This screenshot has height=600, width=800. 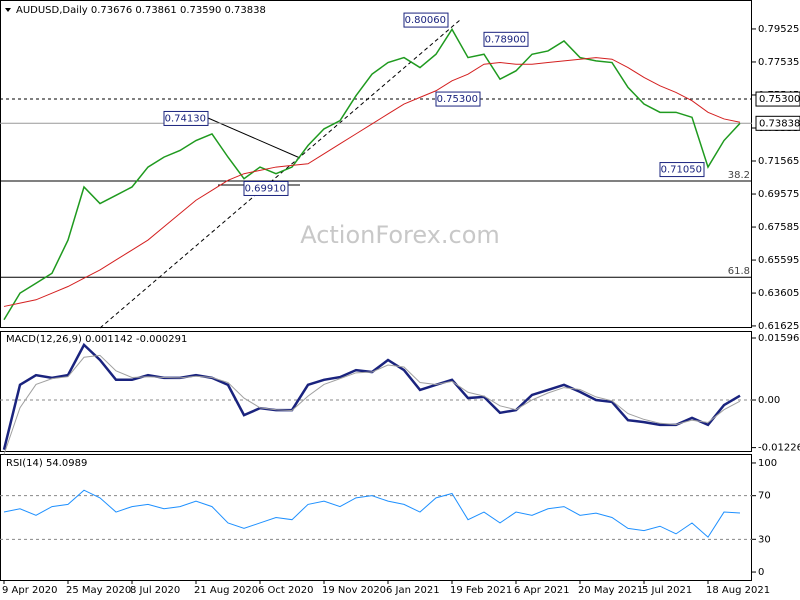 What do you see at coordinates (372, 513) in the screenshot?
I see `series-line` at bounding box center [372, 513].